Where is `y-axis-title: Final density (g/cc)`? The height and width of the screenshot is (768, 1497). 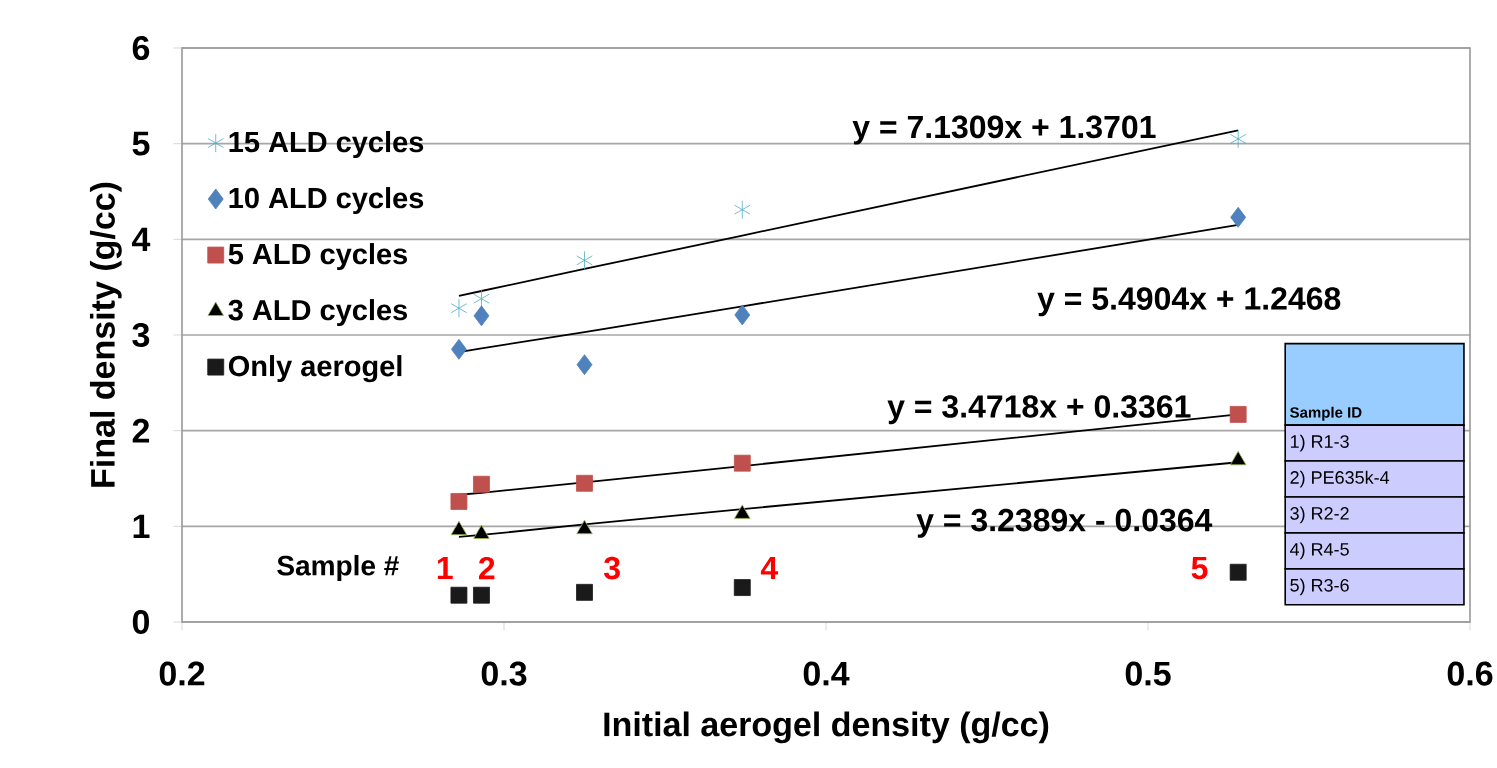
y-axis-title: Final density (g/cc) is located at coordinates (105, 334).